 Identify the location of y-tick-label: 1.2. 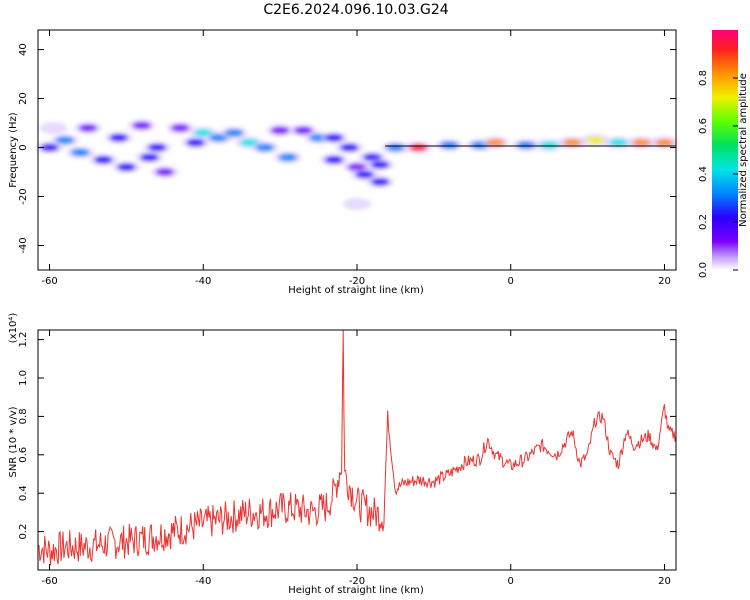
(23, 340).